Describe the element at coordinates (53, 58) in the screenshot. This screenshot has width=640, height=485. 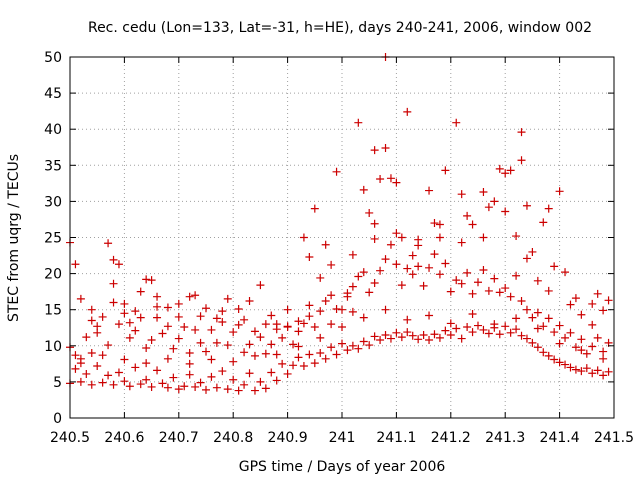
I see `y-tick-label: 50` at that location.